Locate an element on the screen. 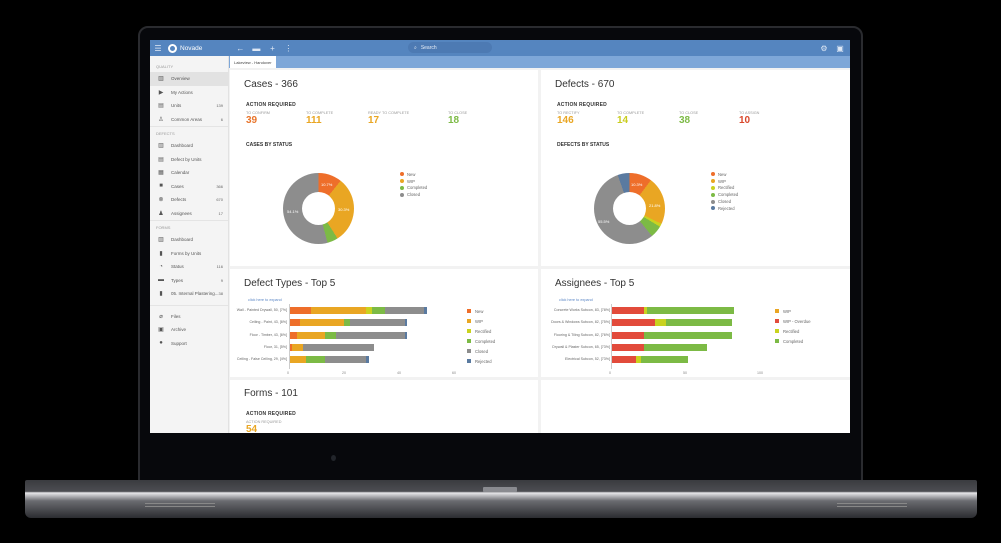 The image size is (1001, 543). legend-wip-overdue: WIP - Overdue is located at coordinates (793, 321).